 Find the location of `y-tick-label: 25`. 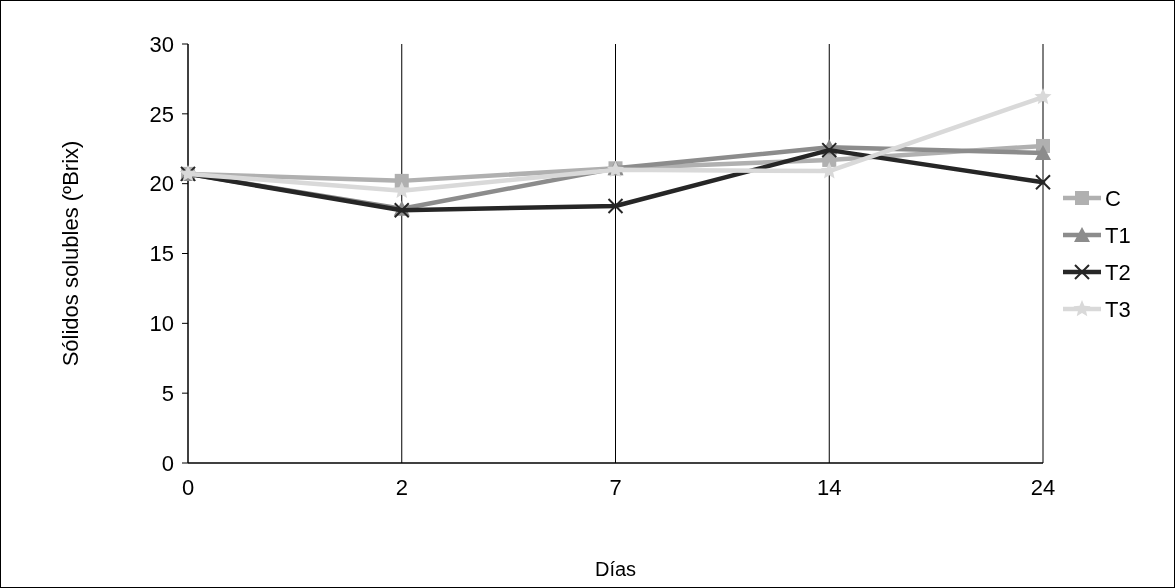

y-tick-label: 25 is located at coordinates (161, 114).